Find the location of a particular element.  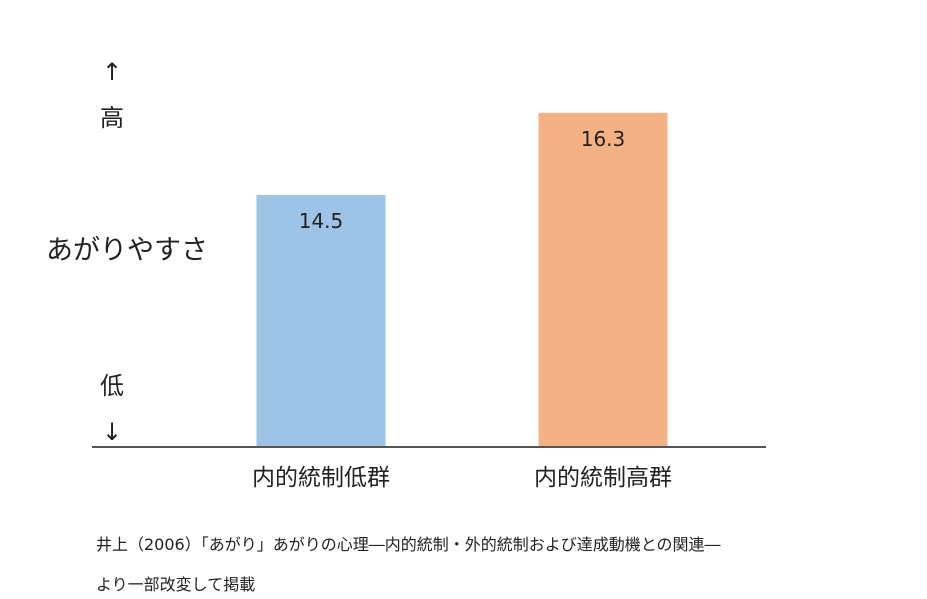

category-label-2: 内的統制高群 is located at coordinates (603, 478).